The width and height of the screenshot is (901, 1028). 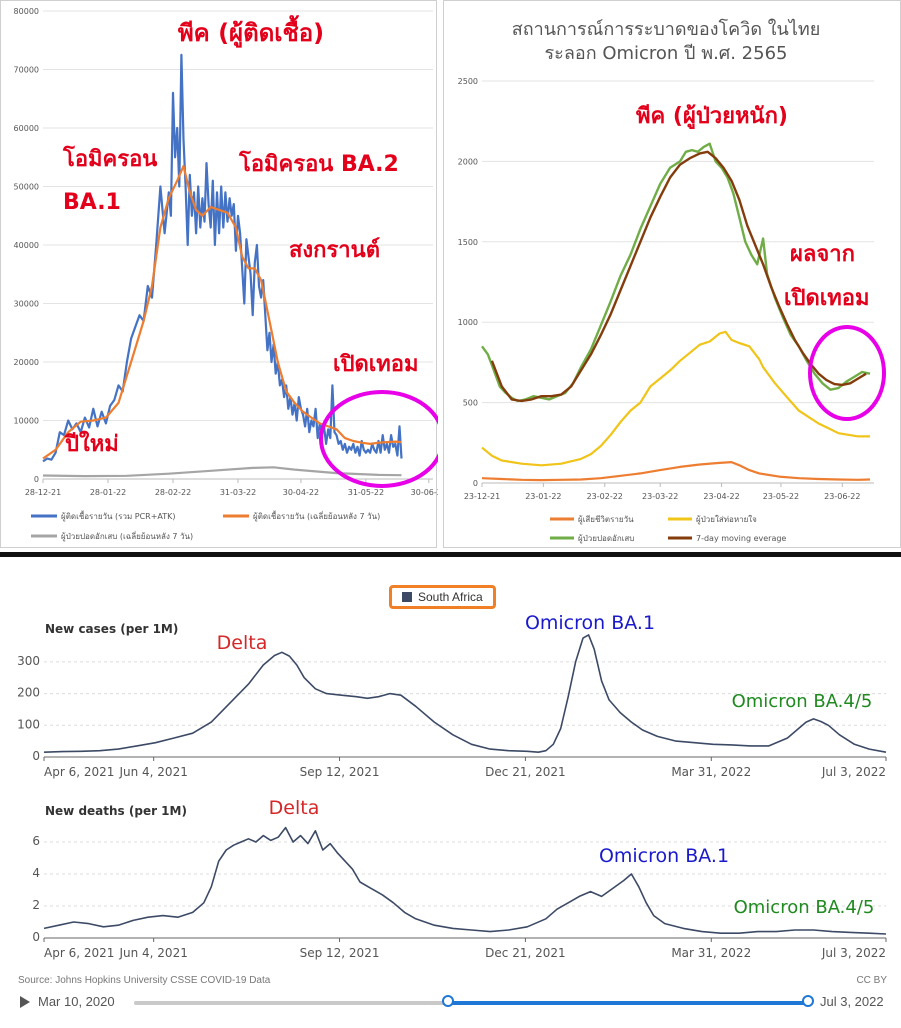 I want to click on play-icon, so click(x=25, y=1002).